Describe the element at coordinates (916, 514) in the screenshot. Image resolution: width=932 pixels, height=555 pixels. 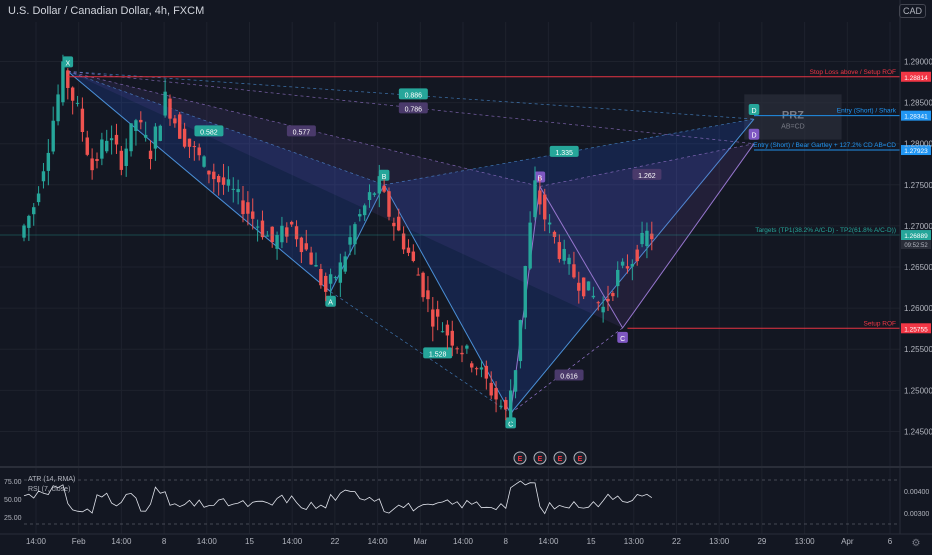
I see `atr-tick-label: 0.00300` at that location.